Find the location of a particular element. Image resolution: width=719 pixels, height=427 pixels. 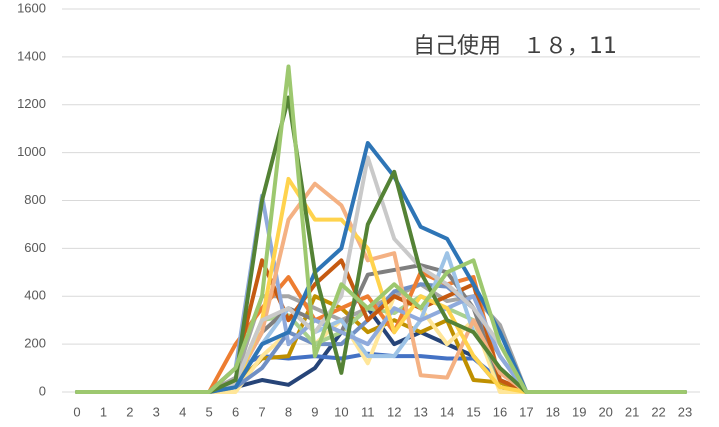

y-tick-label: 200 is located at coordinates (35, 343).